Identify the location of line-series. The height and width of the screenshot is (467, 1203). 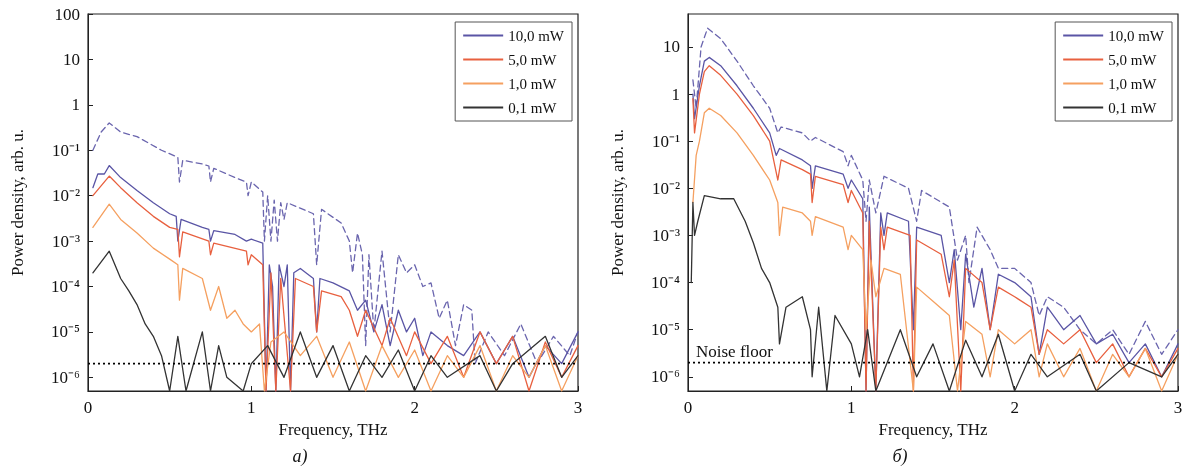
(335, 321).